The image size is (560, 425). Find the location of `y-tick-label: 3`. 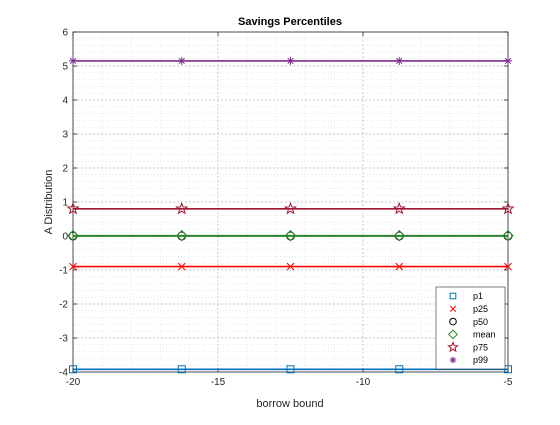

y-tick-label: 3 is located at coordinates (65, 135).